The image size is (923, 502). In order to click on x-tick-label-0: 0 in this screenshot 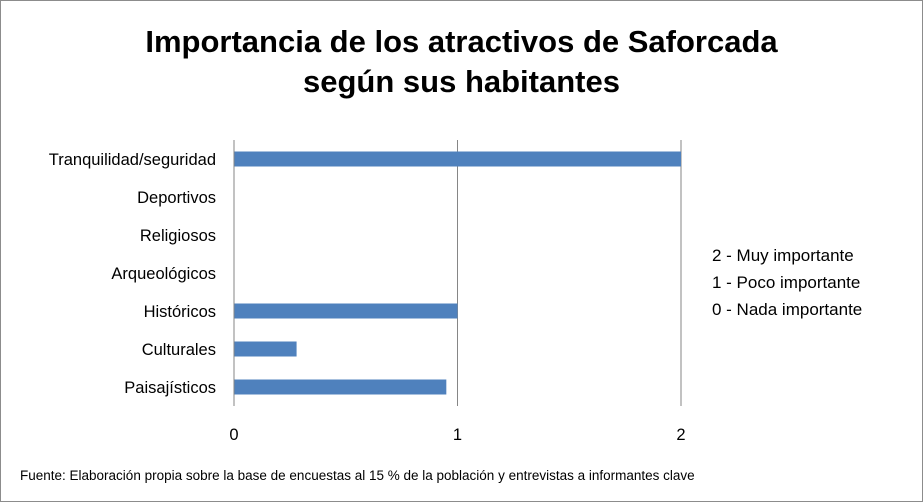, I will do `click(233, 435)`.